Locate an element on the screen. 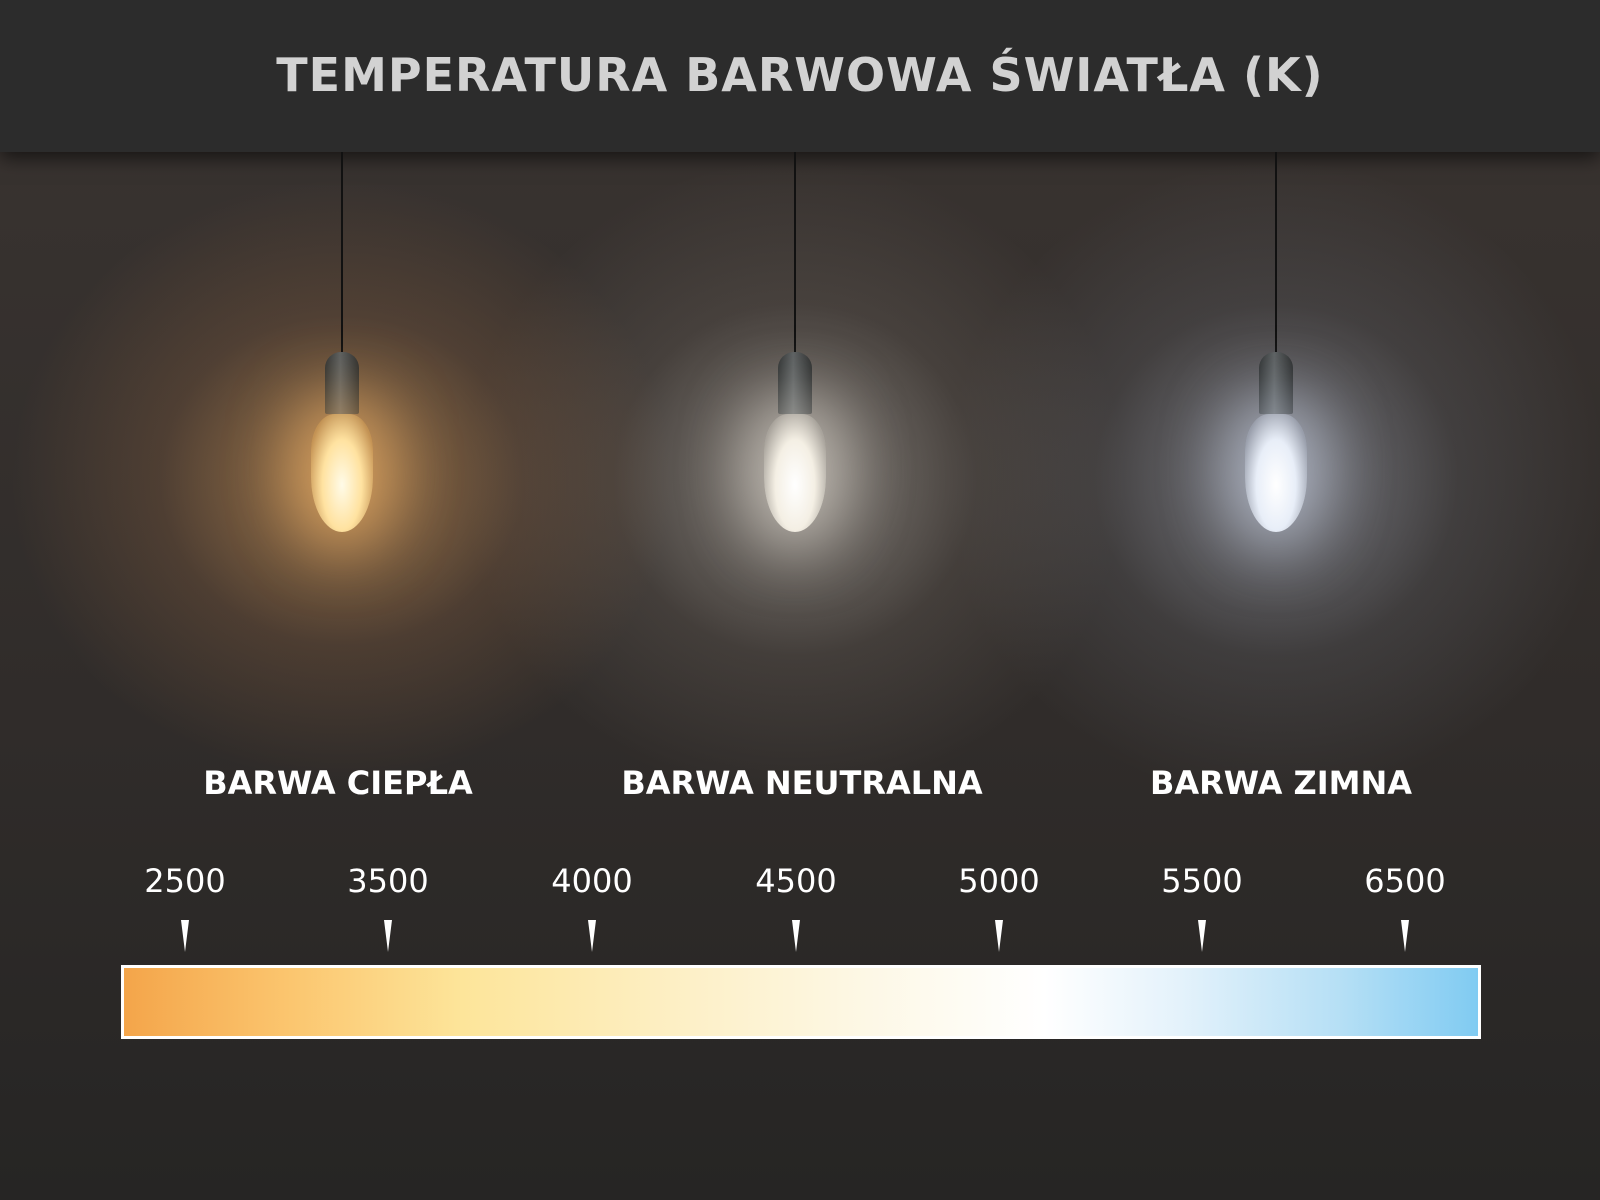  tick-label: 5500 is located at coordinates (1202, 881).